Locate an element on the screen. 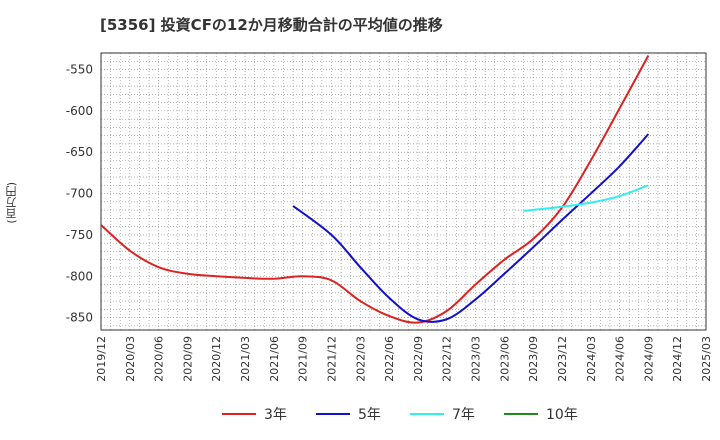 This screenshot has width=720, height=440. x-tick-label: 2021/09 is located at coordinates (303, 359).